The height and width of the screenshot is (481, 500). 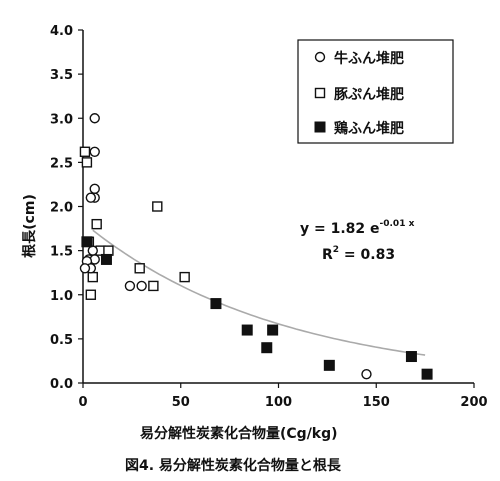 What do you see at coordinates (61, 75) in the screenshot?
I see `y-tick-label: 3.5` at bounding box center [61, 75].